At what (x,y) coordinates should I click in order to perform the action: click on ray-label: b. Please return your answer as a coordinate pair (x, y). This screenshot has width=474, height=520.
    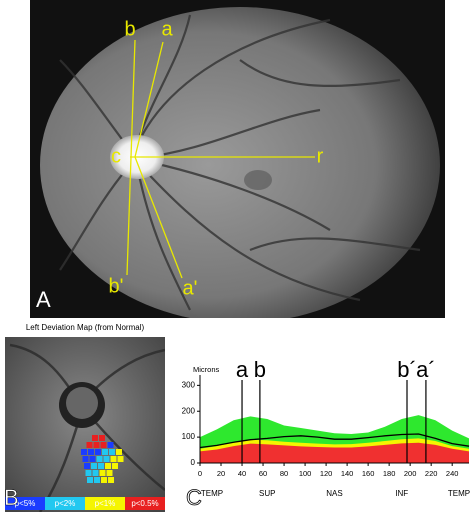
    Looking at the image, I should click on (129, 29).